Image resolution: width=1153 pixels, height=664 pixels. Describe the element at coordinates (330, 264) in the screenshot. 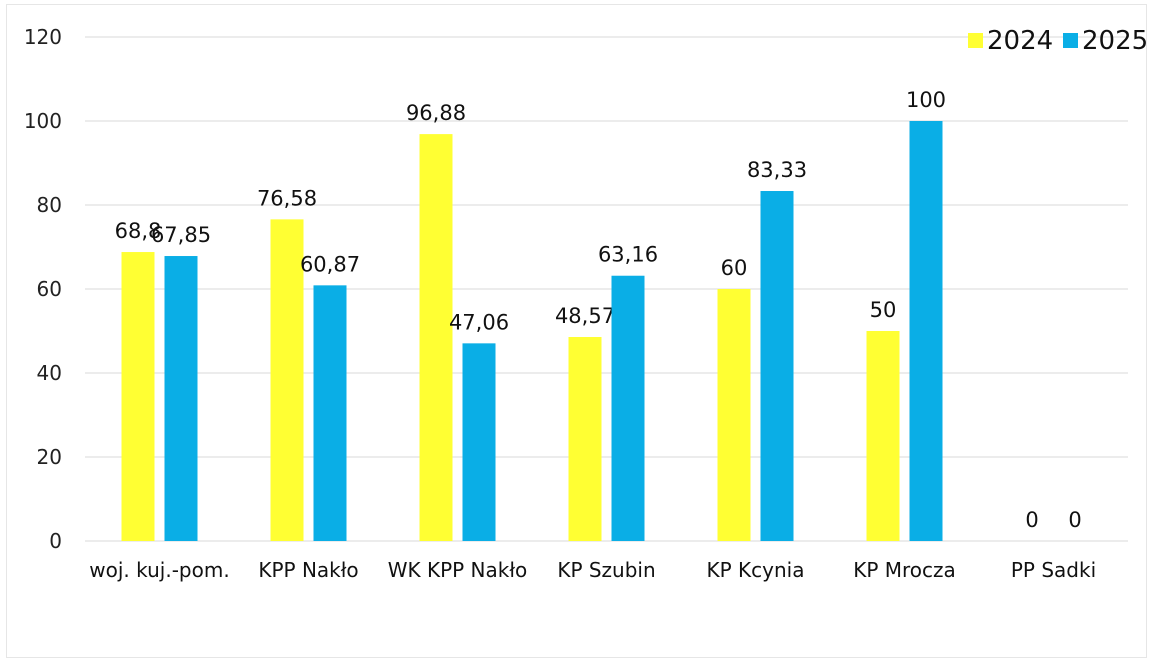

I see `data-label-2025-2: 60,87` at that location.